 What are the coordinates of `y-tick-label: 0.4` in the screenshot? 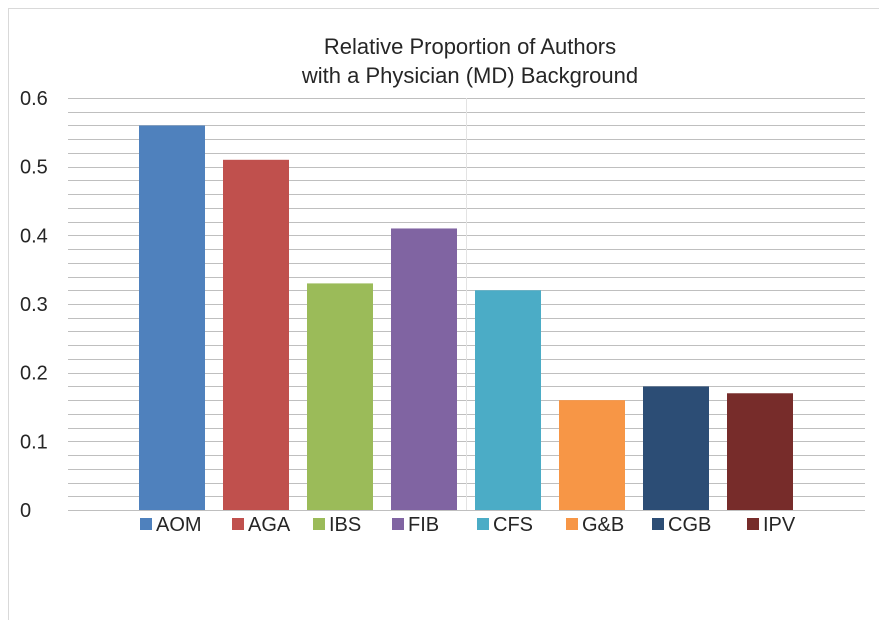 It's located at (34, 236).